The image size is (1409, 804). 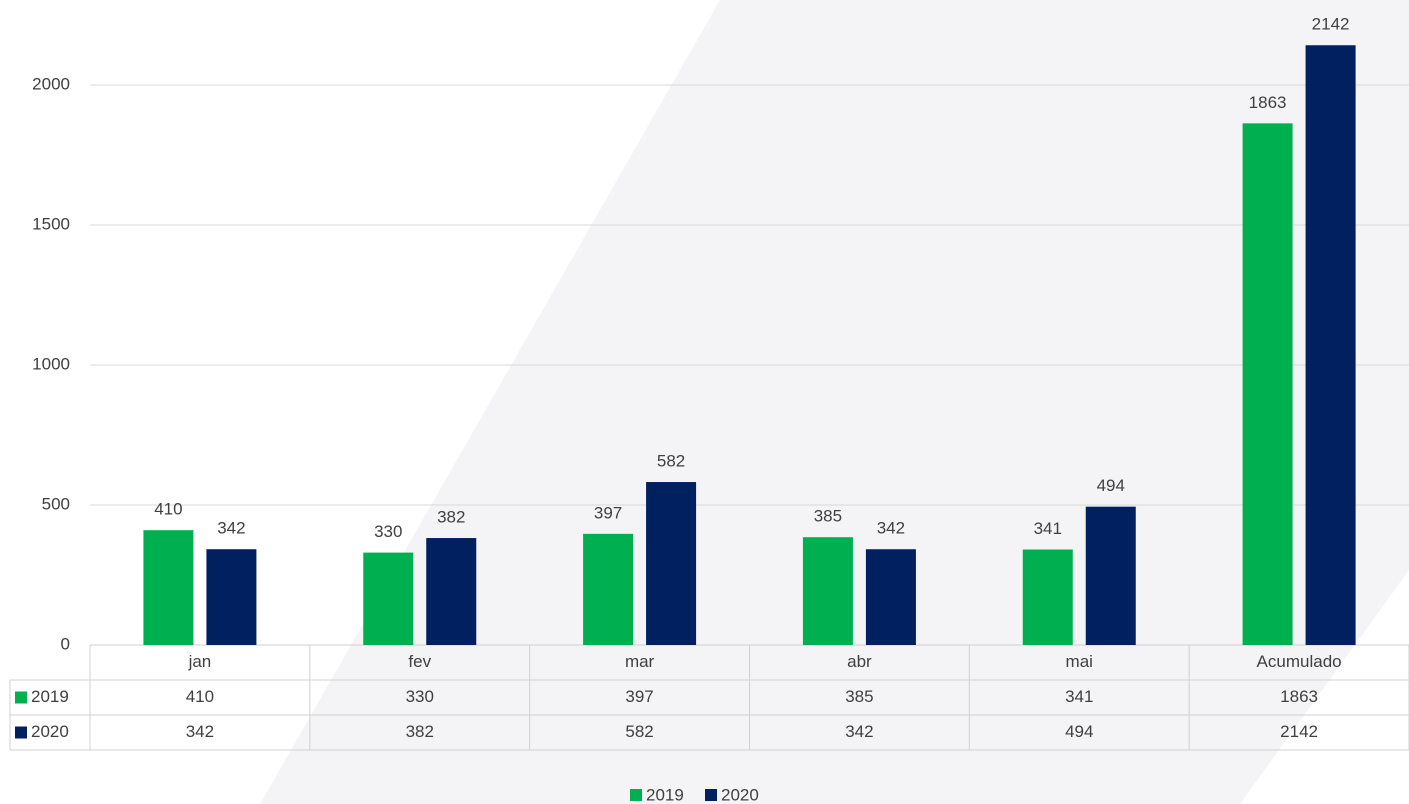 What do you see at coordinates (388, 531) in the screenshot?
I see `data-label: 330` at bounding box center [388, 531].